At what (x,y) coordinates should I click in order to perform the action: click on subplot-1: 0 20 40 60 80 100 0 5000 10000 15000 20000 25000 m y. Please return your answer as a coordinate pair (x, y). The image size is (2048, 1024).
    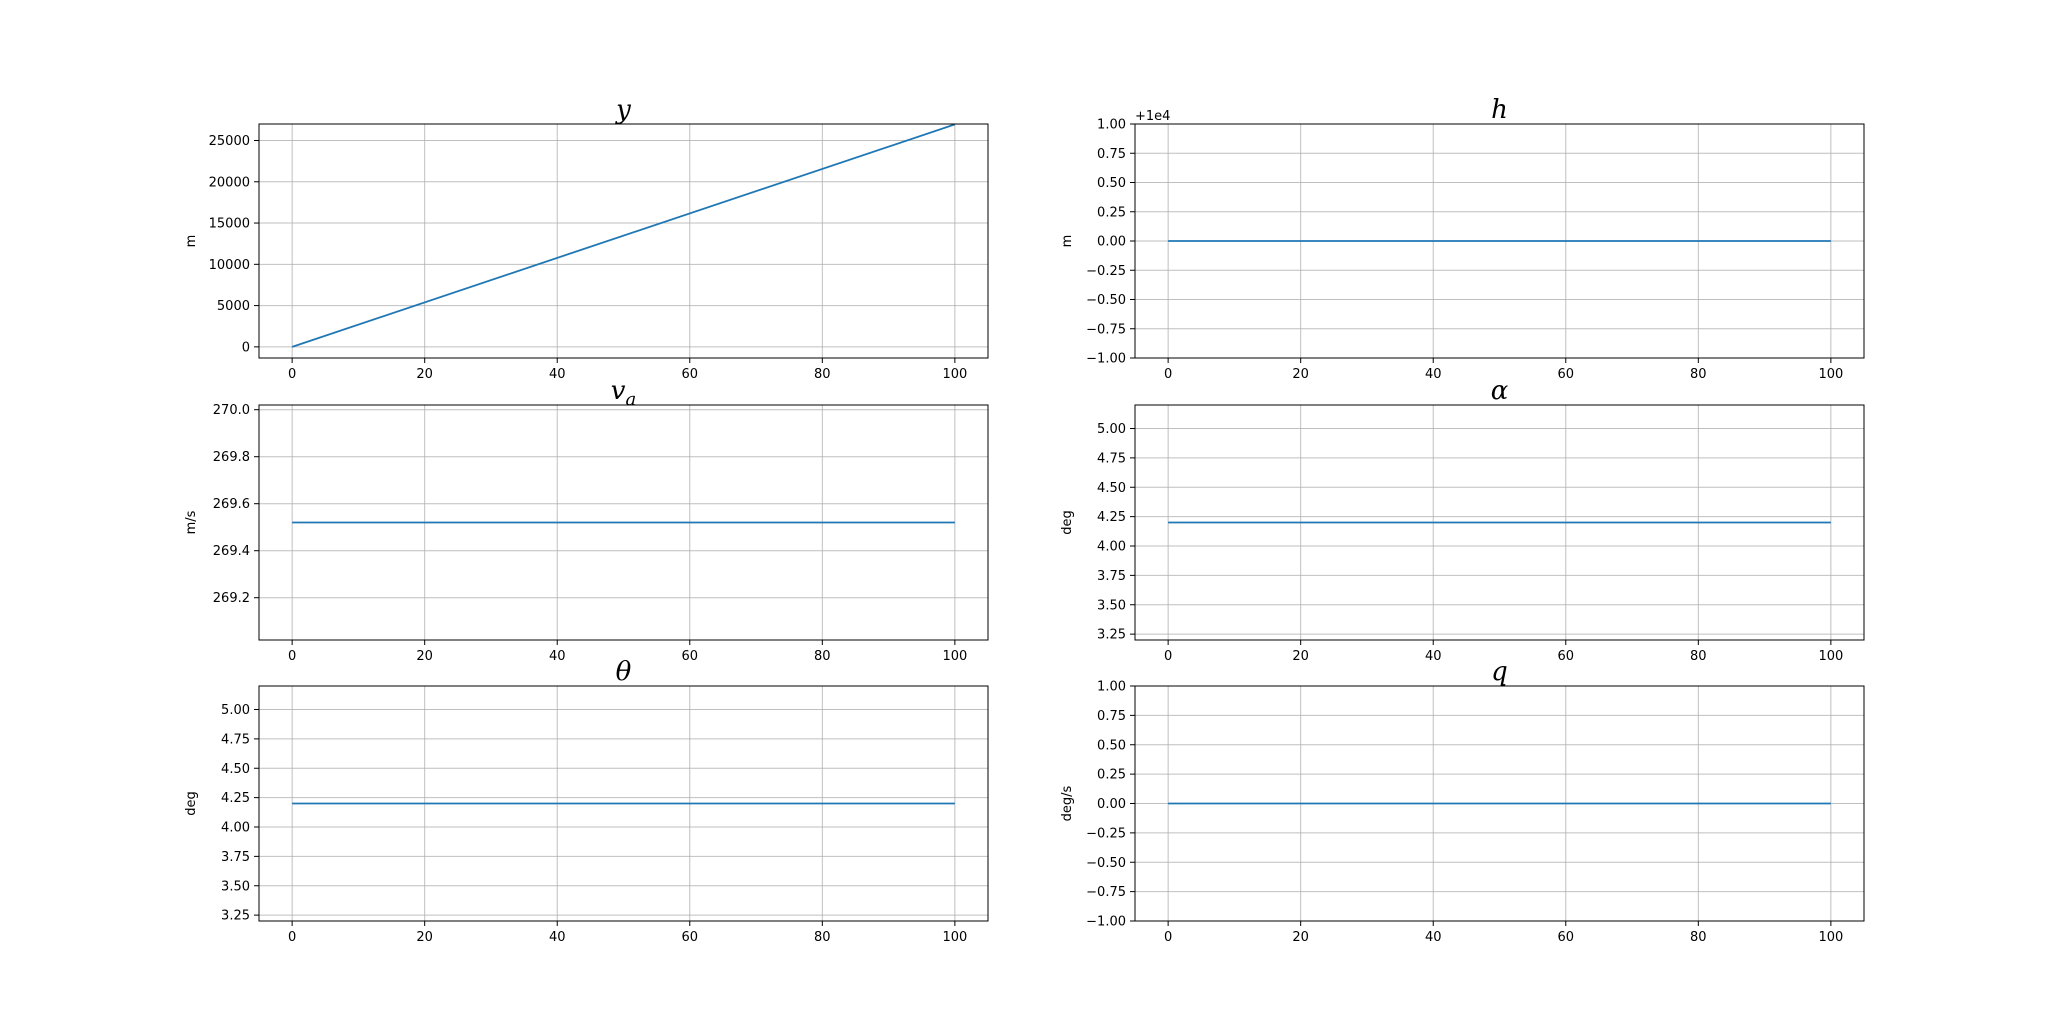
    Looking at the image, I should click on (586, 238).